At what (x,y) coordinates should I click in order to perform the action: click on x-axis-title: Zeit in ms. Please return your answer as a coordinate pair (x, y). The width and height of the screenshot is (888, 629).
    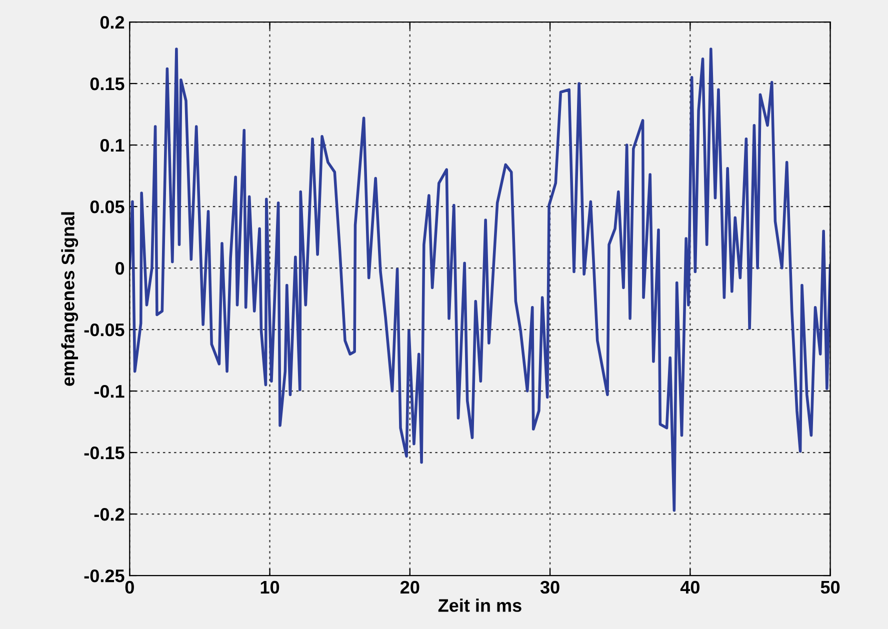
    Looking at the image, I should click on (480, 605).